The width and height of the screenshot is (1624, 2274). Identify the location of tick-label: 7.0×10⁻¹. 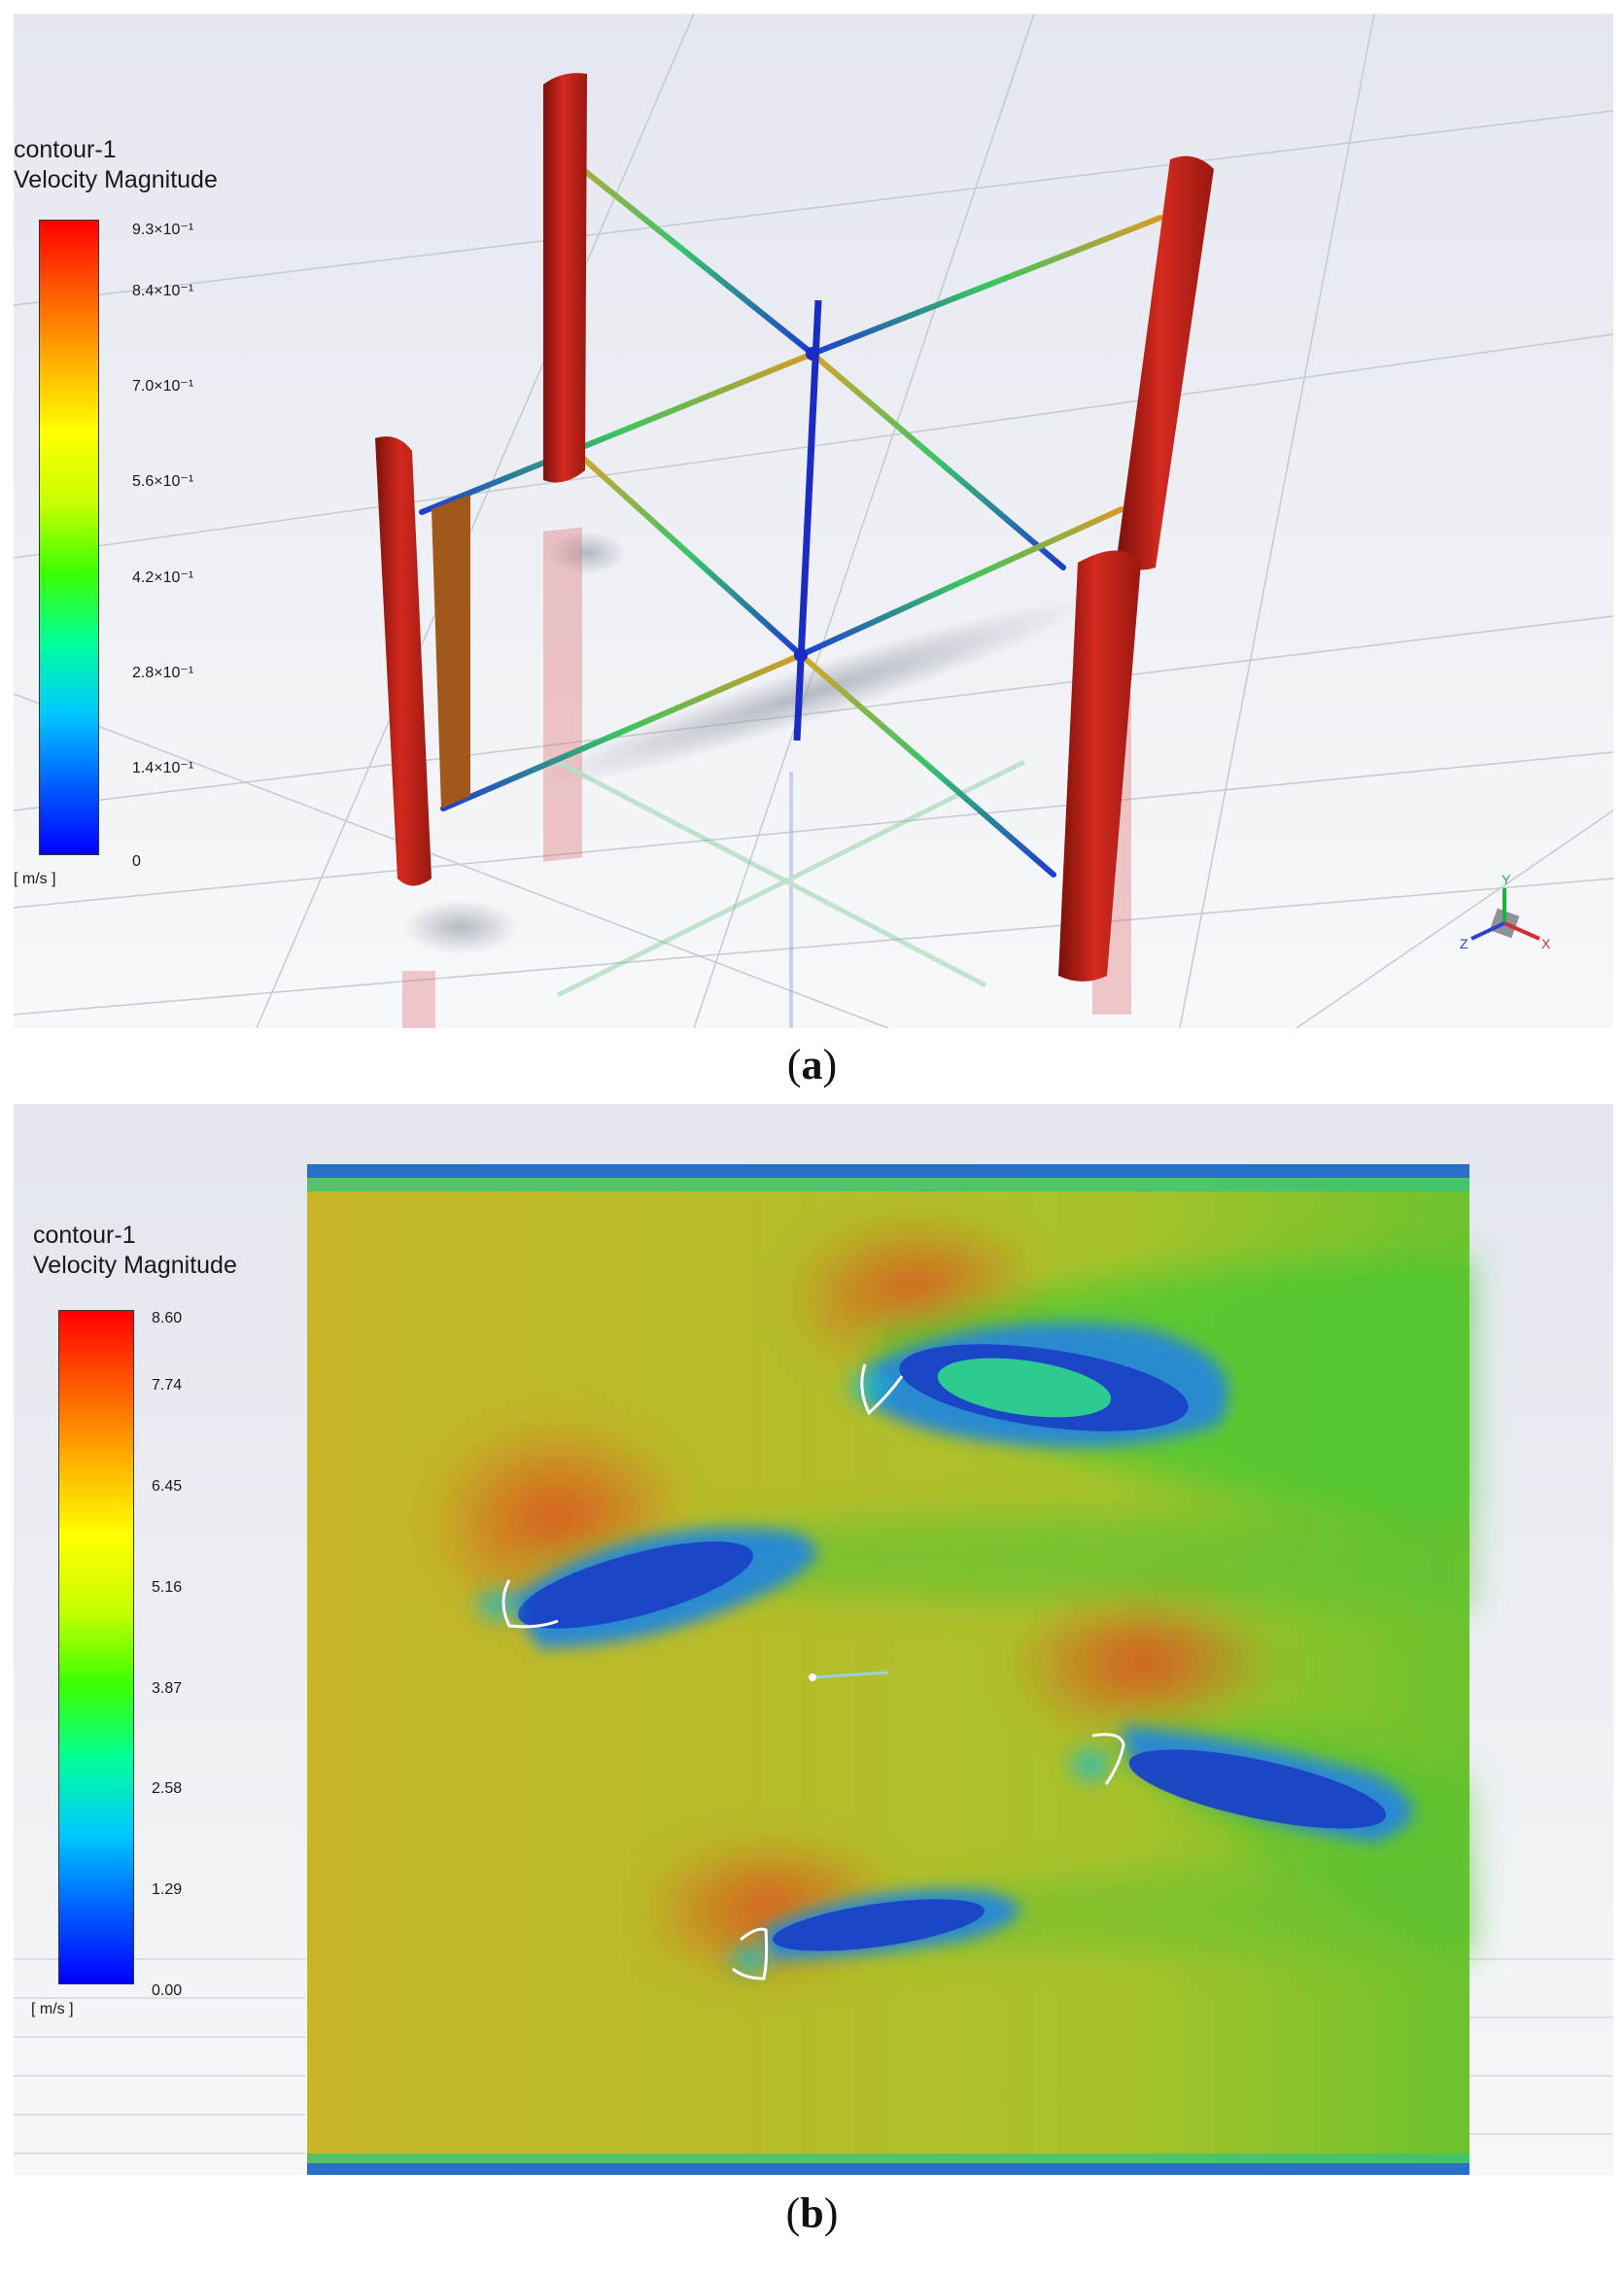
(163, 387).